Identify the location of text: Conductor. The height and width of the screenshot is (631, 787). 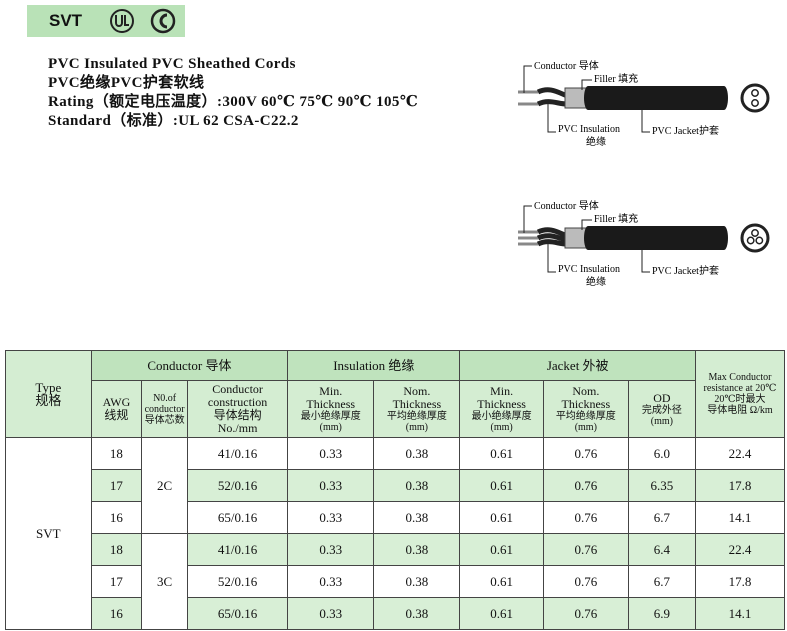
(237, 389).